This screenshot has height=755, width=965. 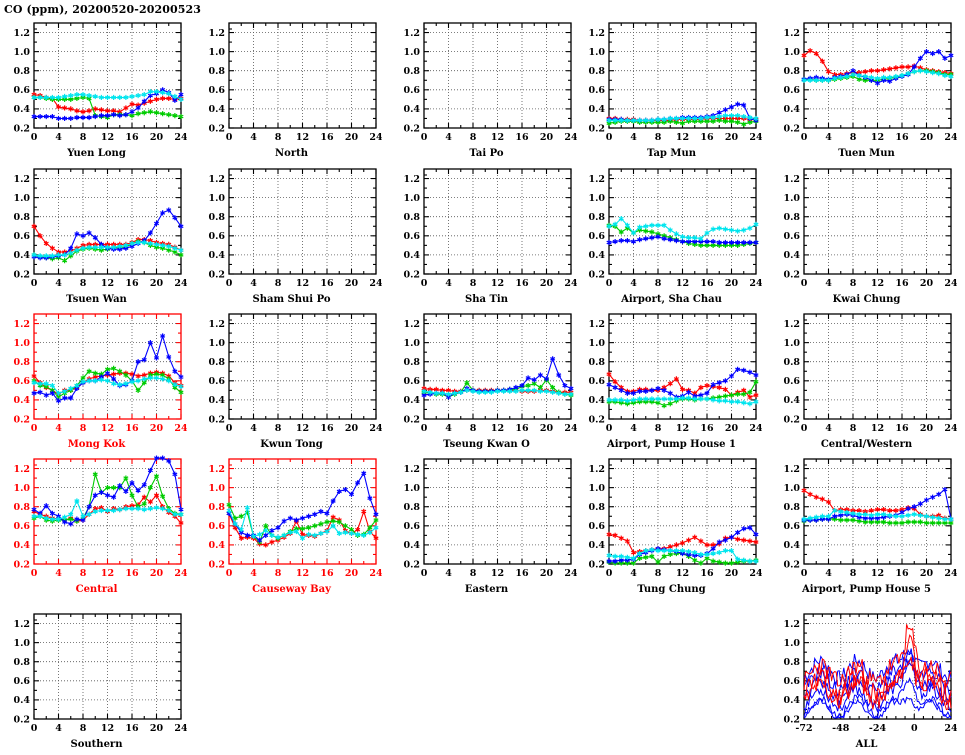 I want to click on series-markers-blue, so click(x=302, y=506).